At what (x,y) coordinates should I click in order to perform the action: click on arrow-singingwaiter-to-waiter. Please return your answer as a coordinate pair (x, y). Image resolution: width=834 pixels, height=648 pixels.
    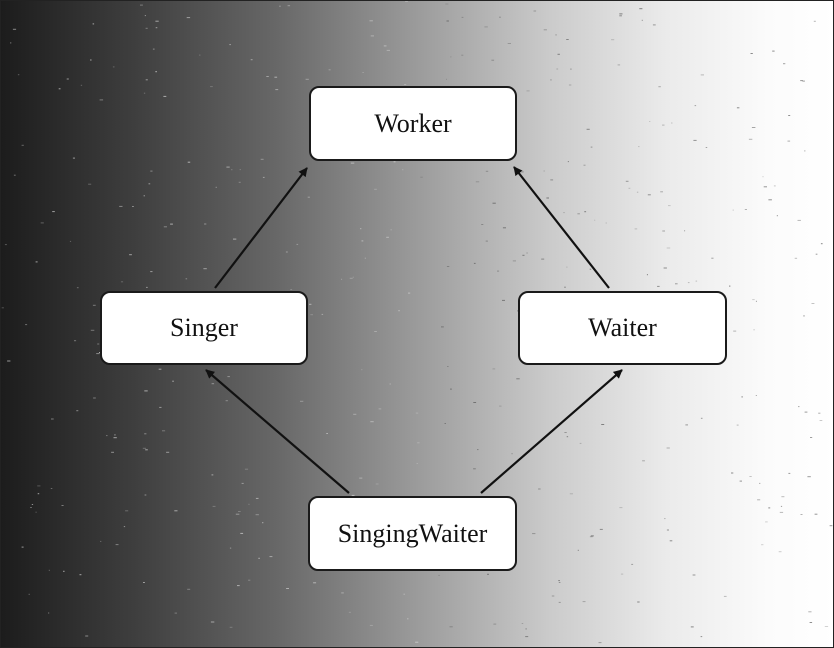
    Looking at the image, I should click on (551, 431).